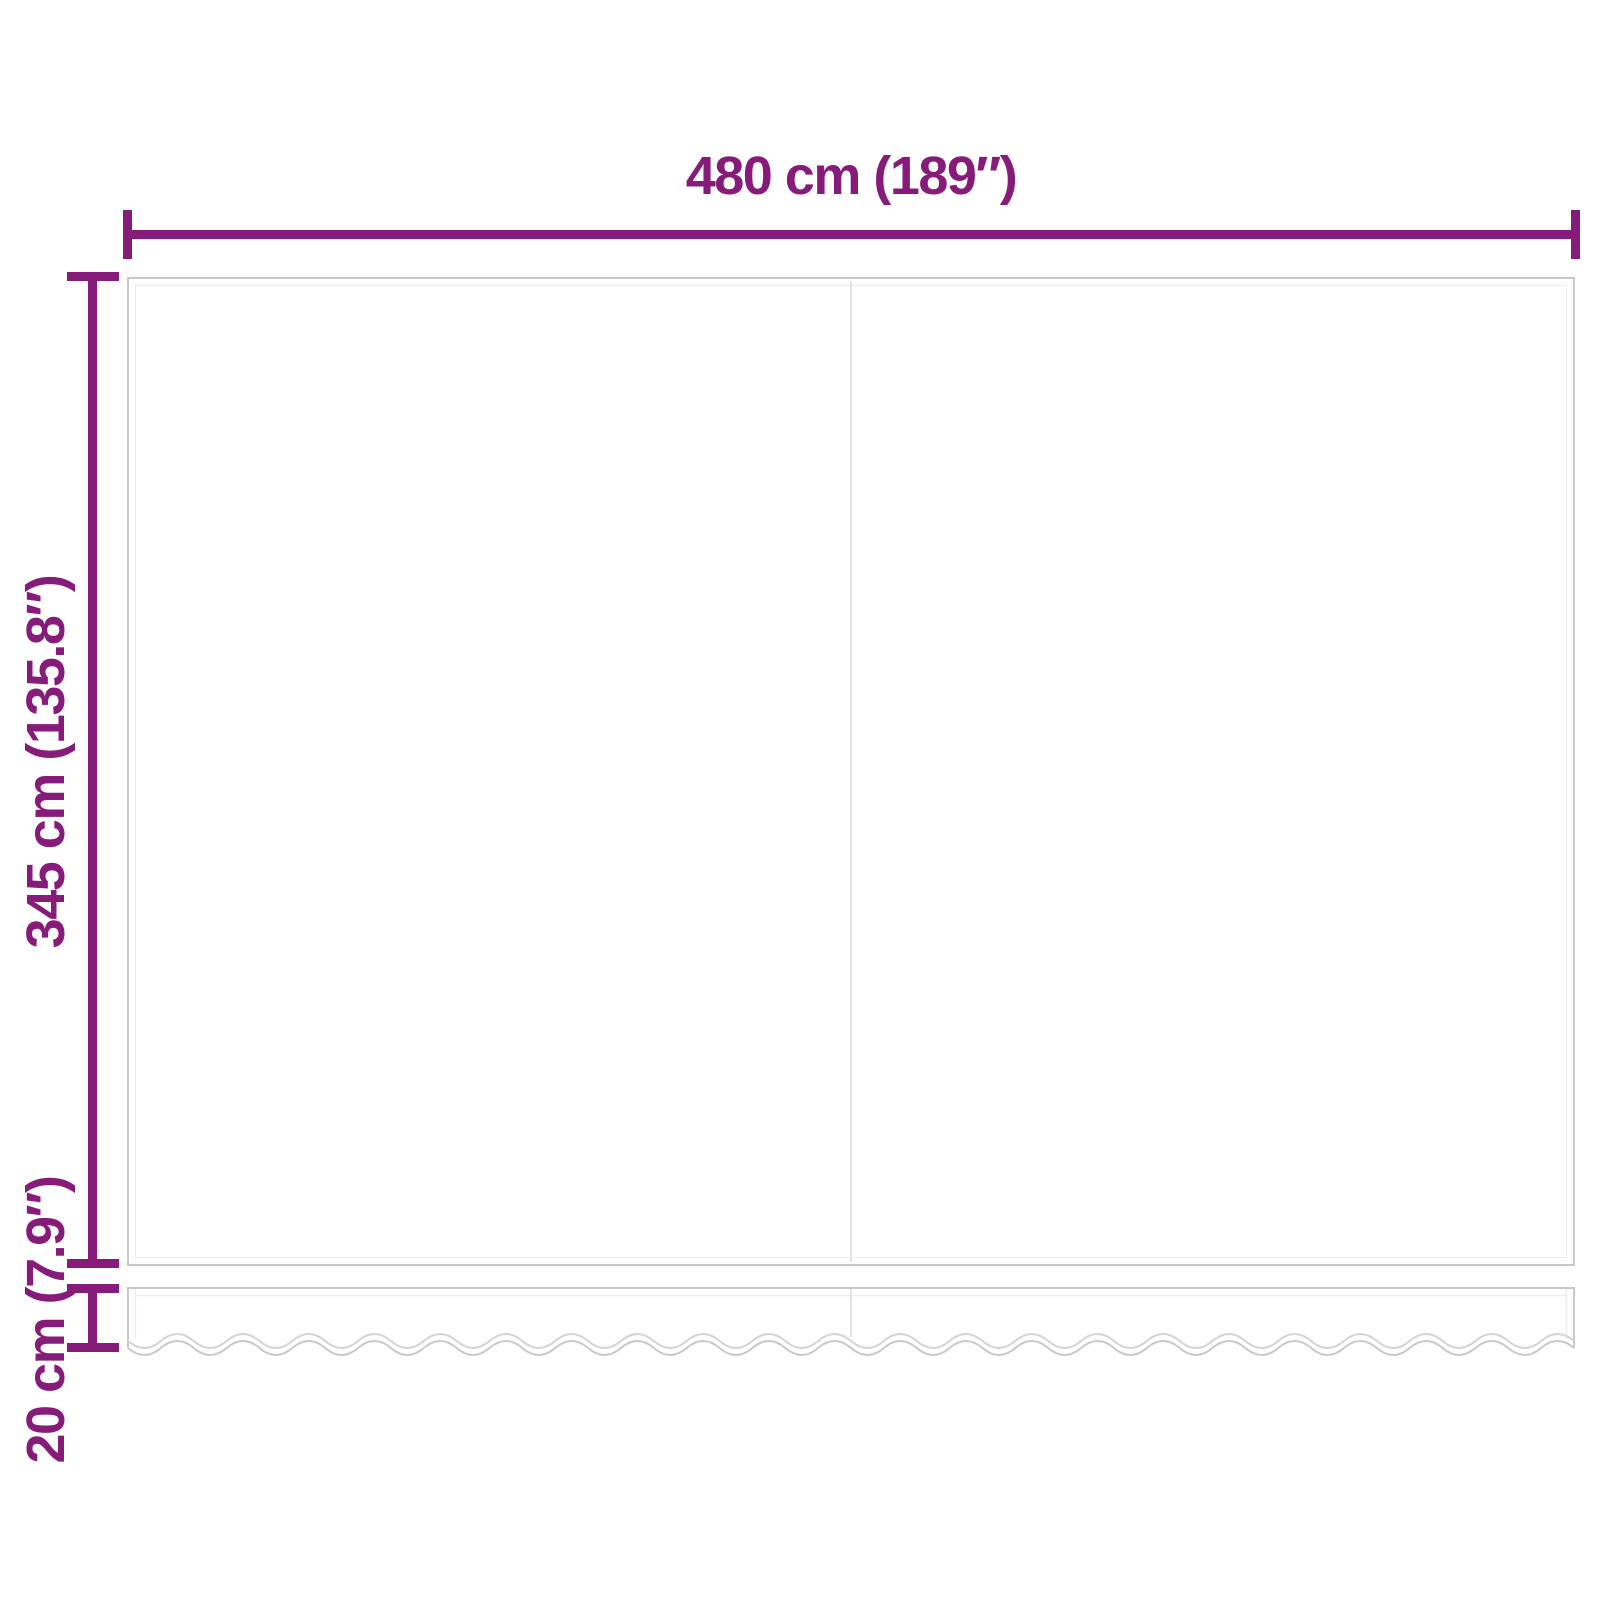  What do you see at coordinates (46, 762) in the screenshot?
I see `height-dimension-label-text: 345 cm (135.8″)` at bounding box center [46, 762].